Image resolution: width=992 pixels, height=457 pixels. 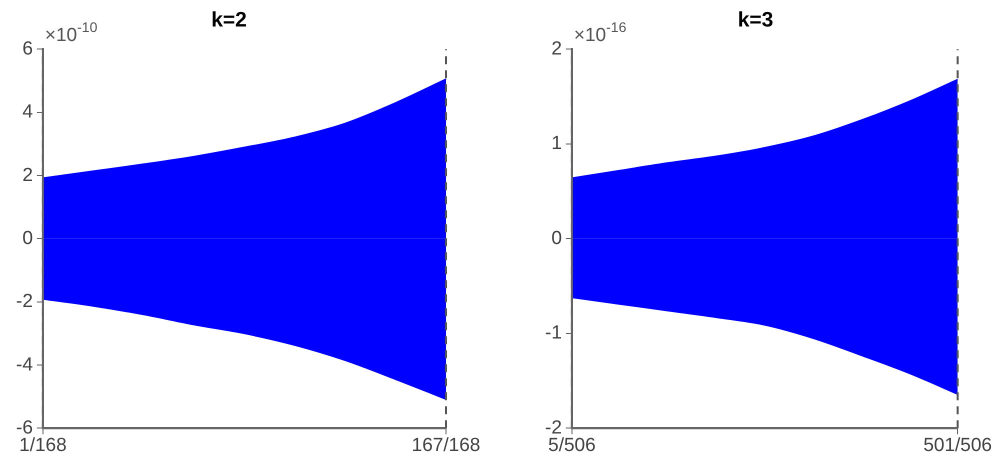 What do you see at coordinates (24, 301) in the screenshot?
I see `y-tick-label: -2` at bounding box center [24, 301].